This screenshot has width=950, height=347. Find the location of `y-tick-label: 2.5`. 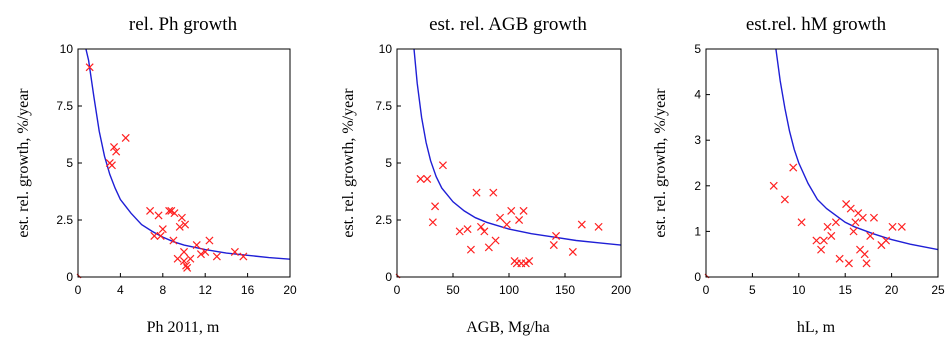

y-tick-label: 2.5 is located at coordinates (64, 220).